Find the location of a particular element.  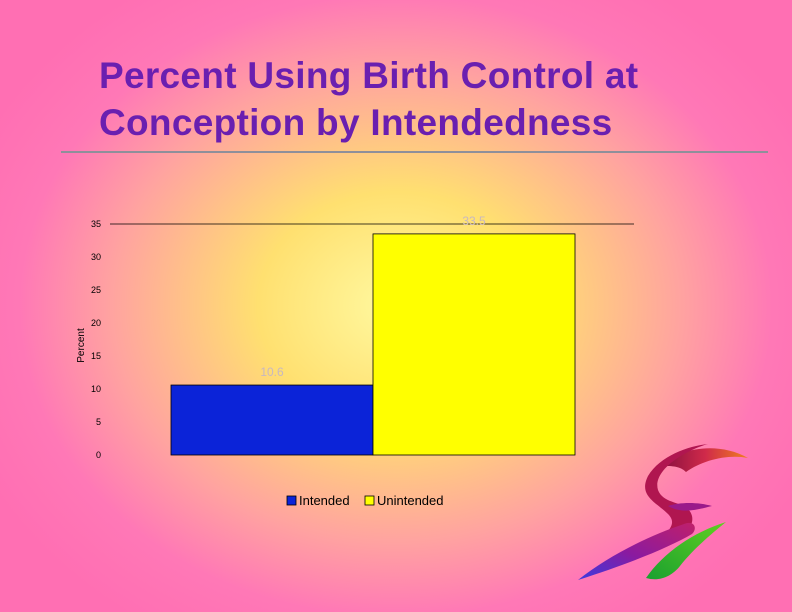

y-tick-label: 30 is located at coordinates (96, 257).